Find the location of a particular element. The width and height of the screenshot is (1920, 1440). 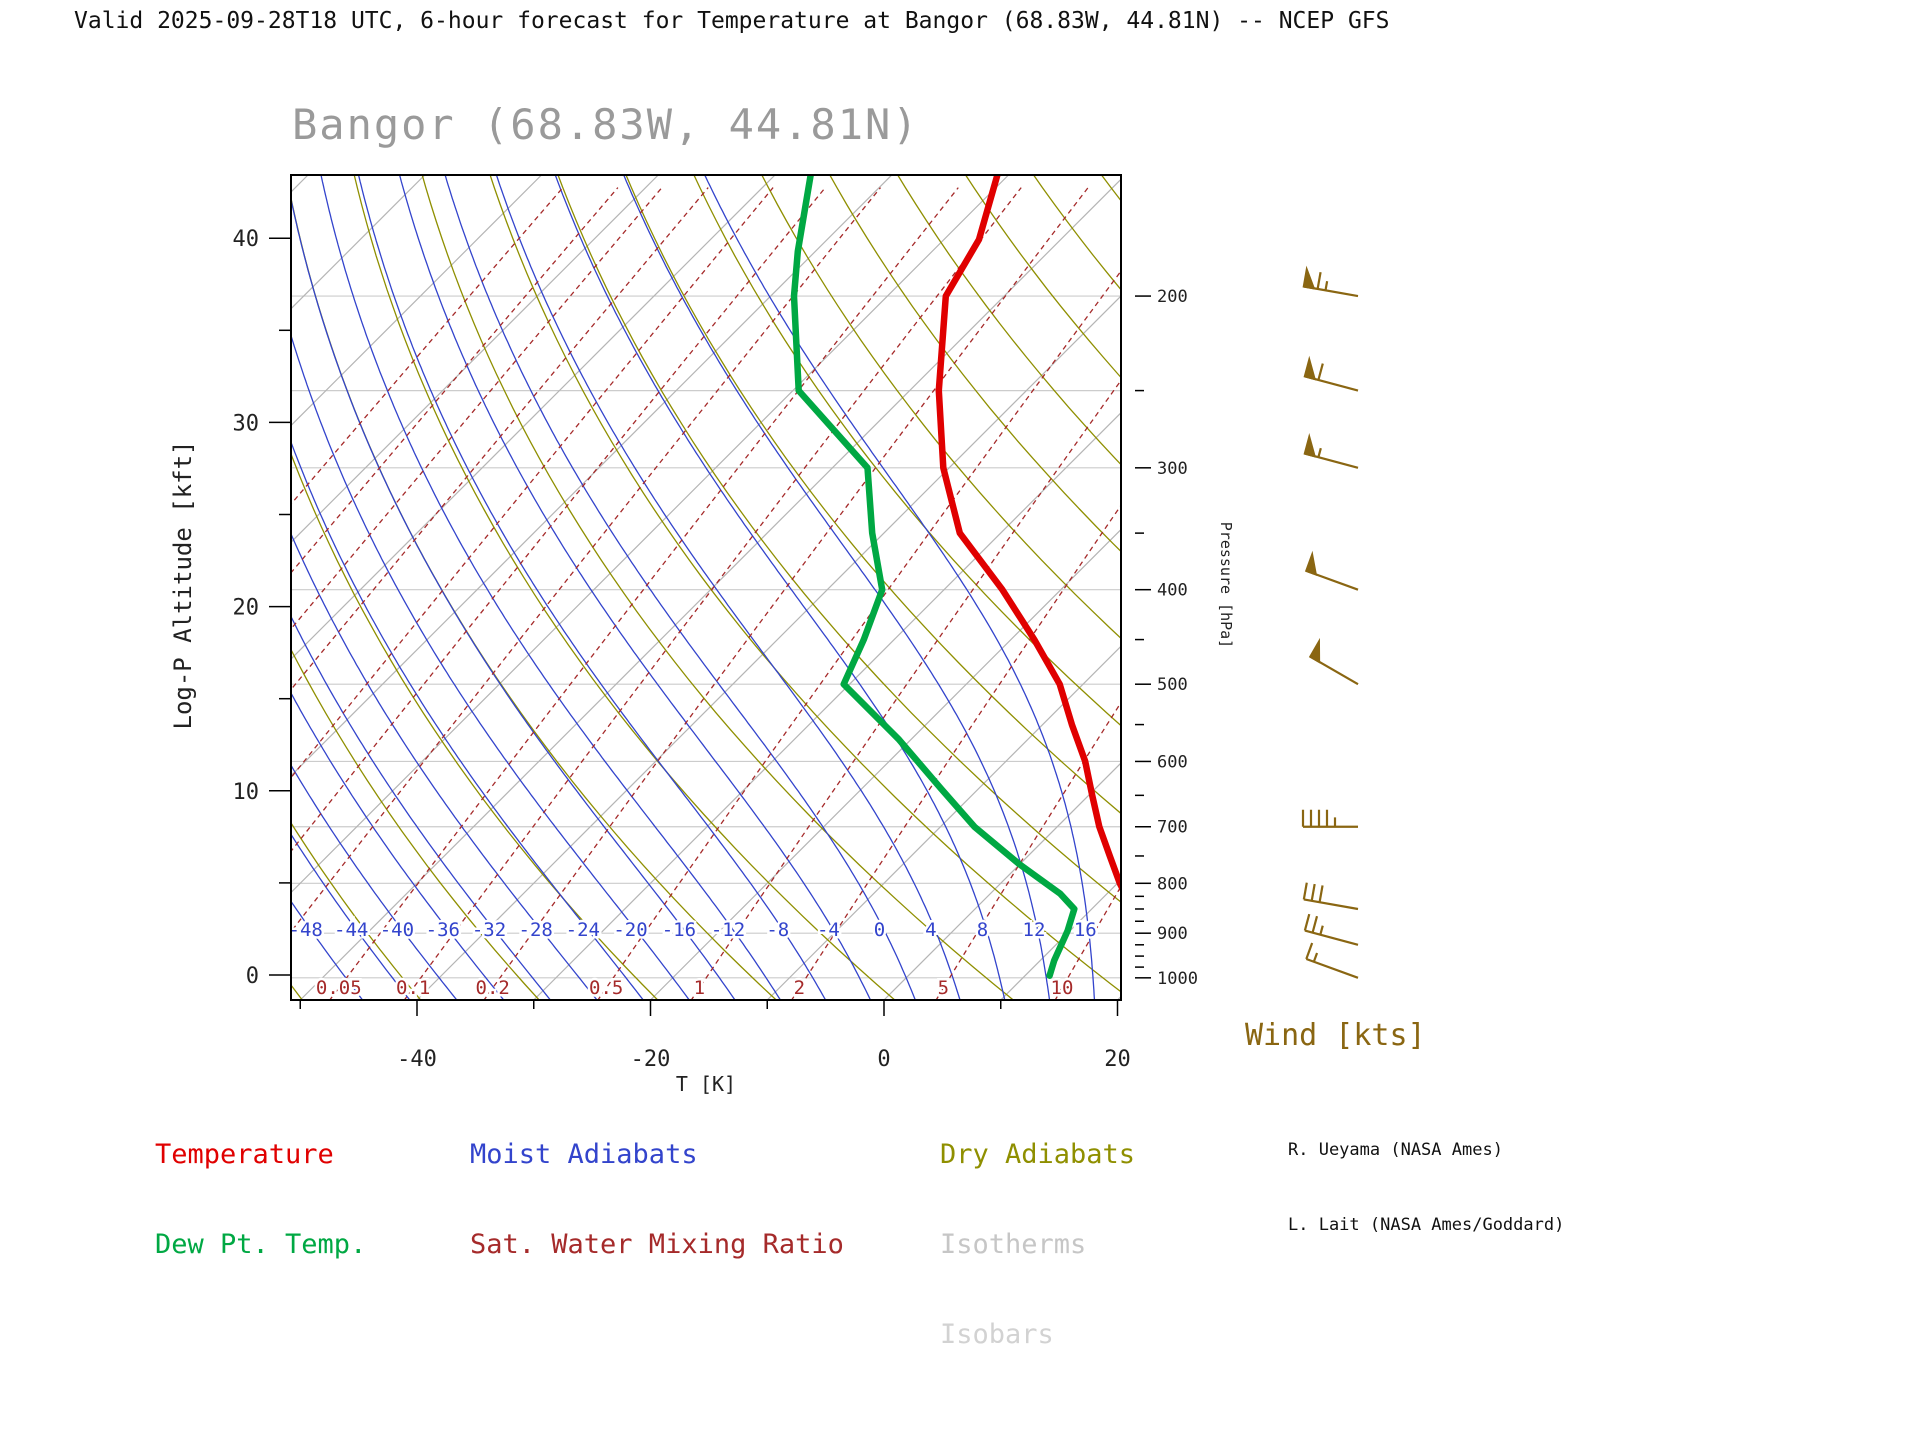

mixing-ratio-label: 10 is located at coordinates (1062, 988).